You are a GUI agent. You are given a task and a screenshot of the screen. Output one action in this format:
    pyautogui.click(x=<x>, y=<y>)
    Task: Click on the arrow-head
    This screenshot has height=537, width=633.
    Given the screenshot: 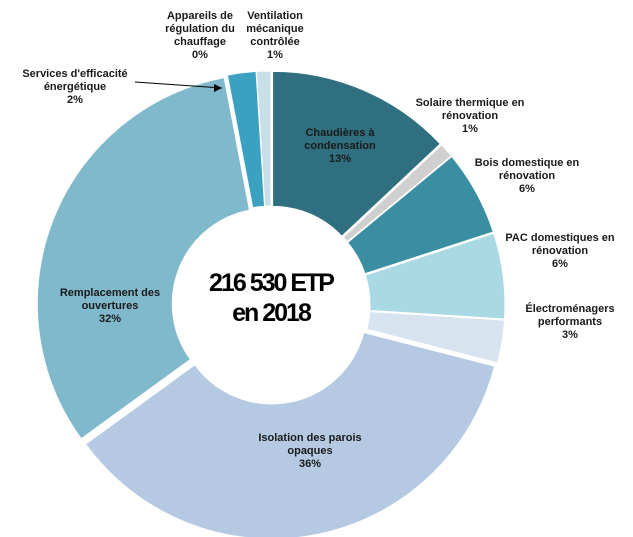 What is the action you would take?
    pyautogui.click(x=218, y=88)
    